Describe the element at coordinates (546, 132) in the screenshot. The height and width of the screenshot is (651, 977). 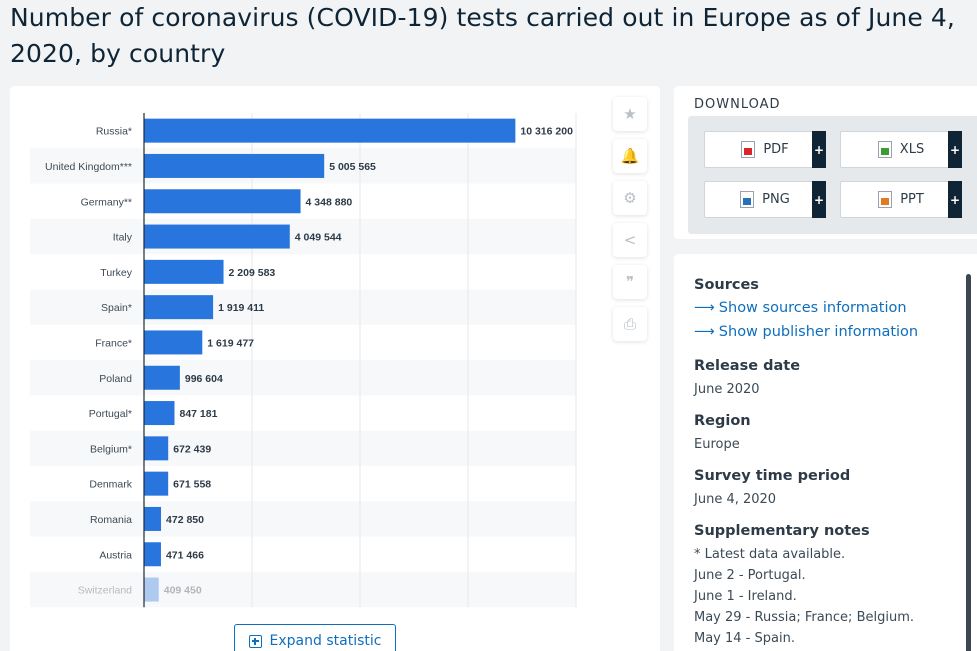
I see `value-label: 10 316 200` at that location.